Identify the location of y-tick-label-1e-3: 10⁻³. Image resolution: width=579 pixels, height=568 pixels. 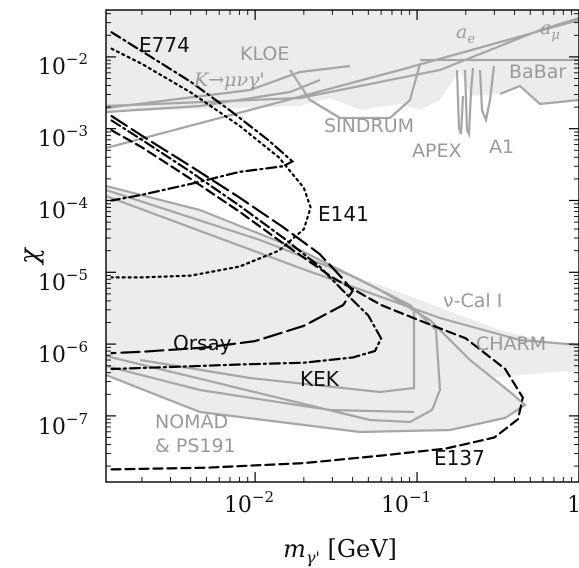
(63, 137).